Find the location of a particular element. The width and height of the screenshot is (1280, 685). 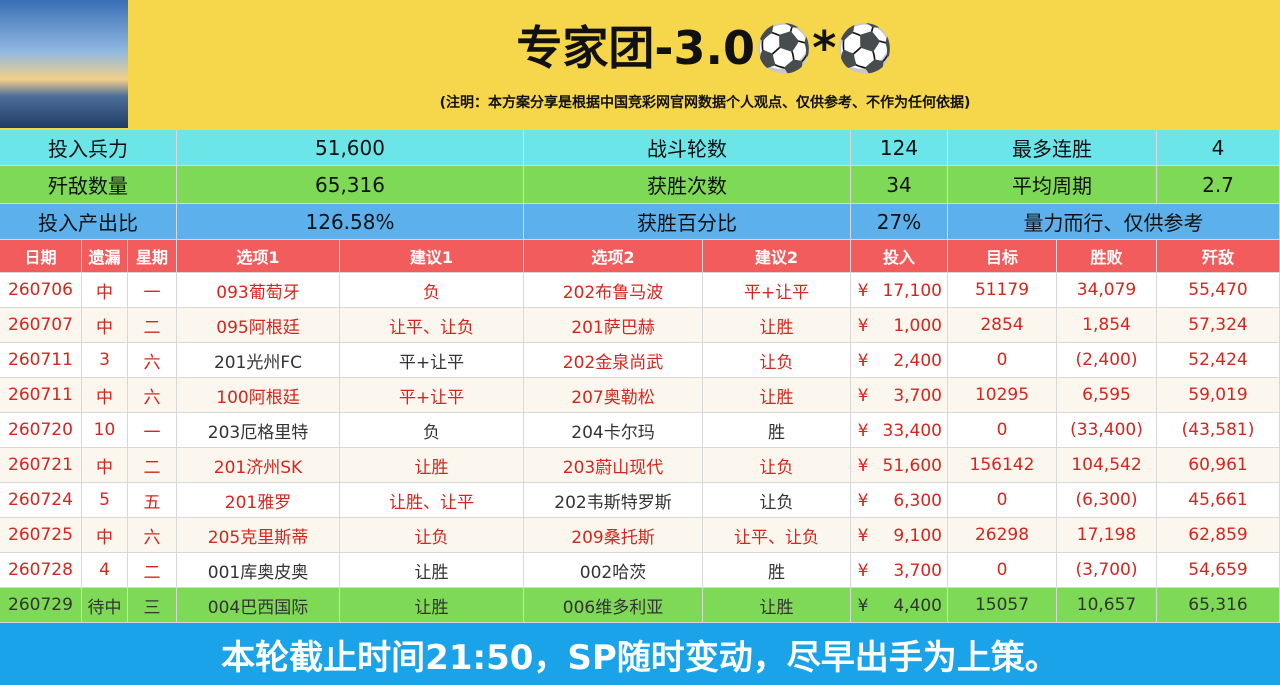

table-cell: 209桑托斯 is located at coordinates (613, 535).